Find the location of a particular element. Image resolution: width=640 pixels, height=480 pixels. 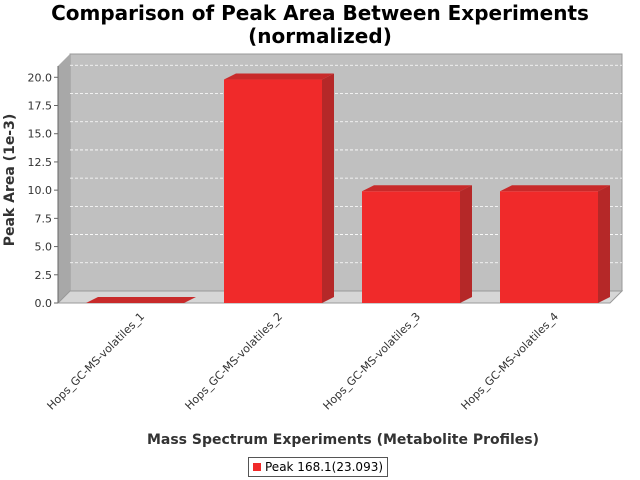

y-tick-label: 15.0 is located at coordinates (40, 134).